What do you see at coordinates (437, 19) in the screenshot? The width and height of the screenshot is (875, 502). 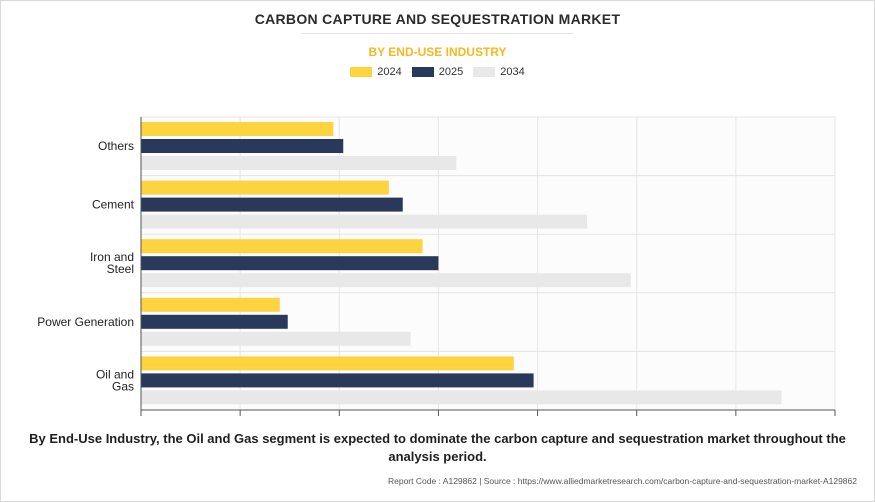 I see `chart-title: CARBON CAPTURE AND SEQUESTRATION MARKET` at bounding box center [437, 19].